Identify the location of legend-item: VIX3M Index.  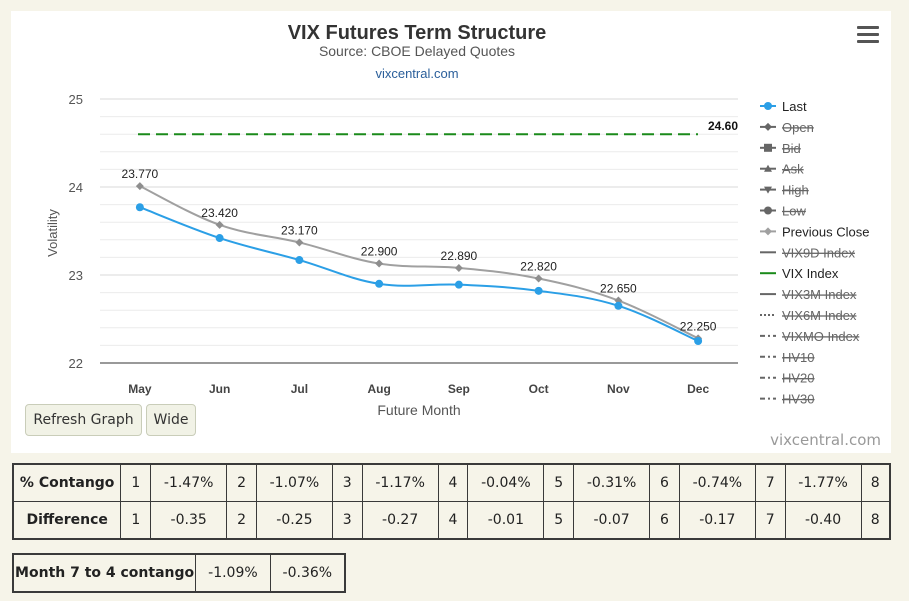
(808, 294).